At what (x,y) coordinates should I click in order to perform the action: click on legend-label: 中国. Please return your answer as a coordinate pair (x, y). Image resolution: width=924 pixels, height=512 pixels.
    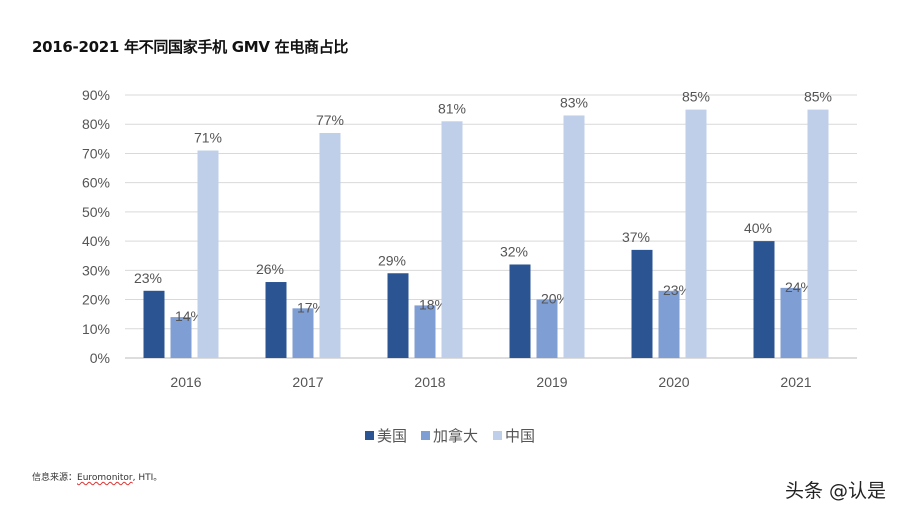
    Looking at the image, I should click on (520, 436).